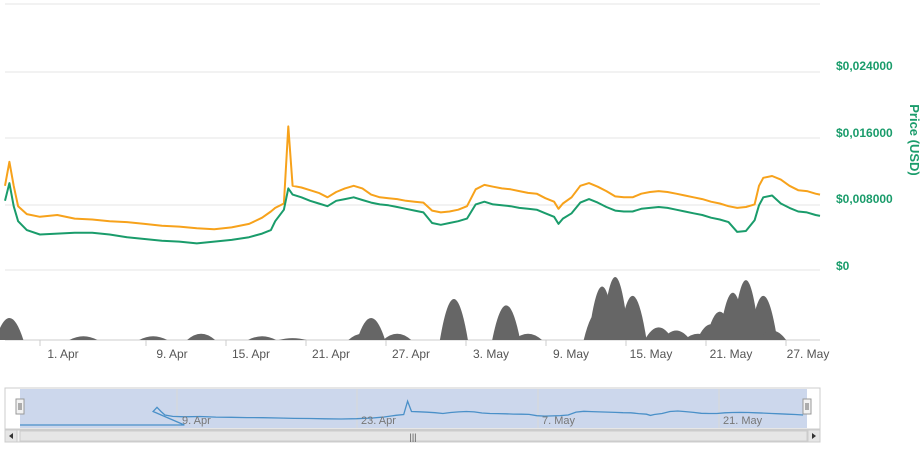 The width and height of the screenshot is (924, 451). Describe the element at coordinates (864, 66) in the screenshot. I see `y-tick-label-3: $0,024000` at that location.